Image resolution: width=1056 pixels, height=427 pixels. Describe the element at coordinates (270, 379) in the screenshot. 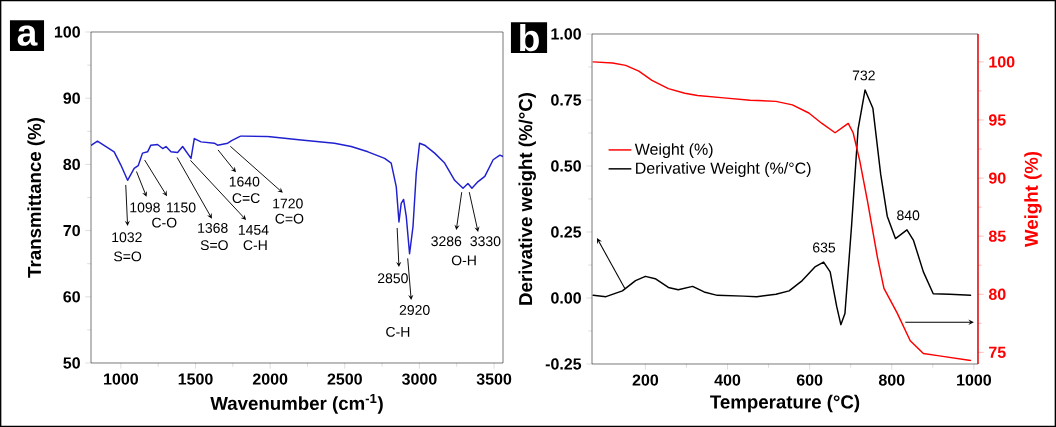

I see `x-tick-label: 2000` at that location.